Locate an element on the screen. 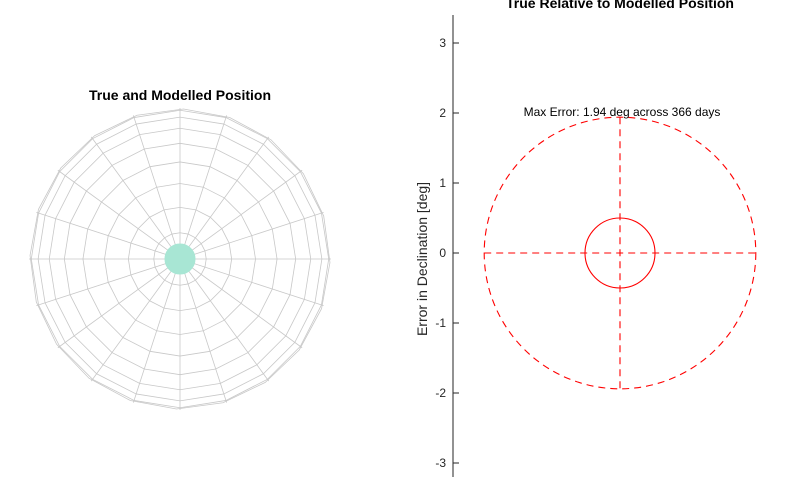  sphere-plot-title: True and Modelled Position is located at coordinates (180, 95).